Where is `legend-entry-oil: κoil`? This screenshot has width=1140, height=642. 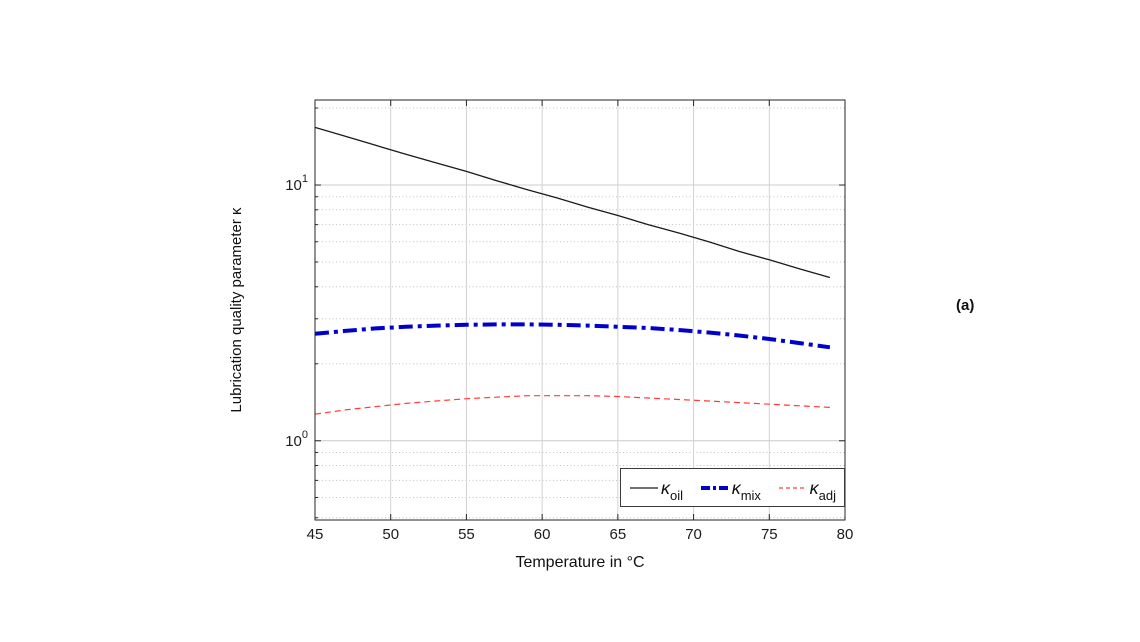
legend-entry-oil: κoil is located at coordinates (656, 489).